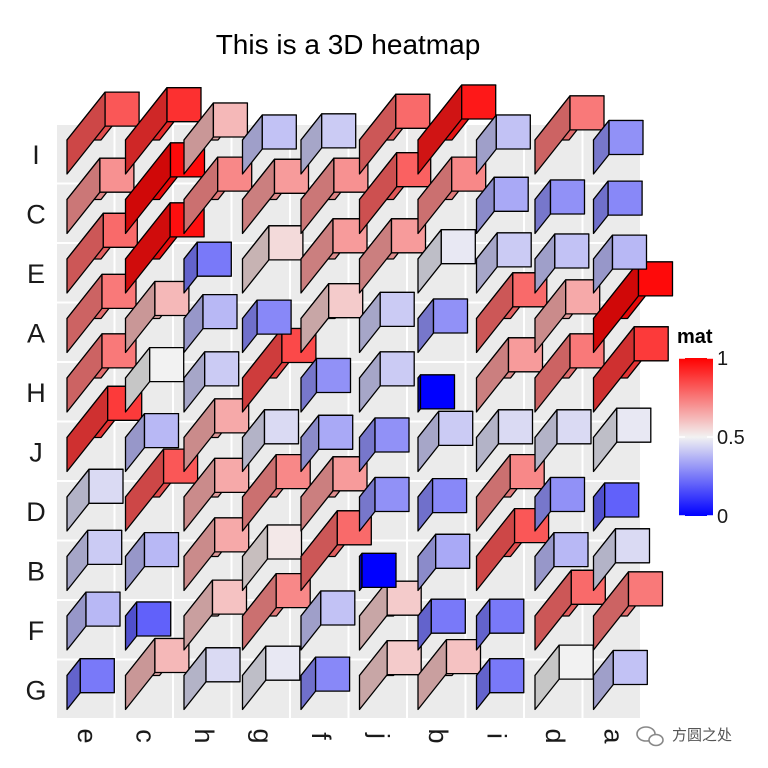  What do you see at coordinates (390, 675) in the screenshot?
I see `cube-G-j` at bounding box center [390, 675].